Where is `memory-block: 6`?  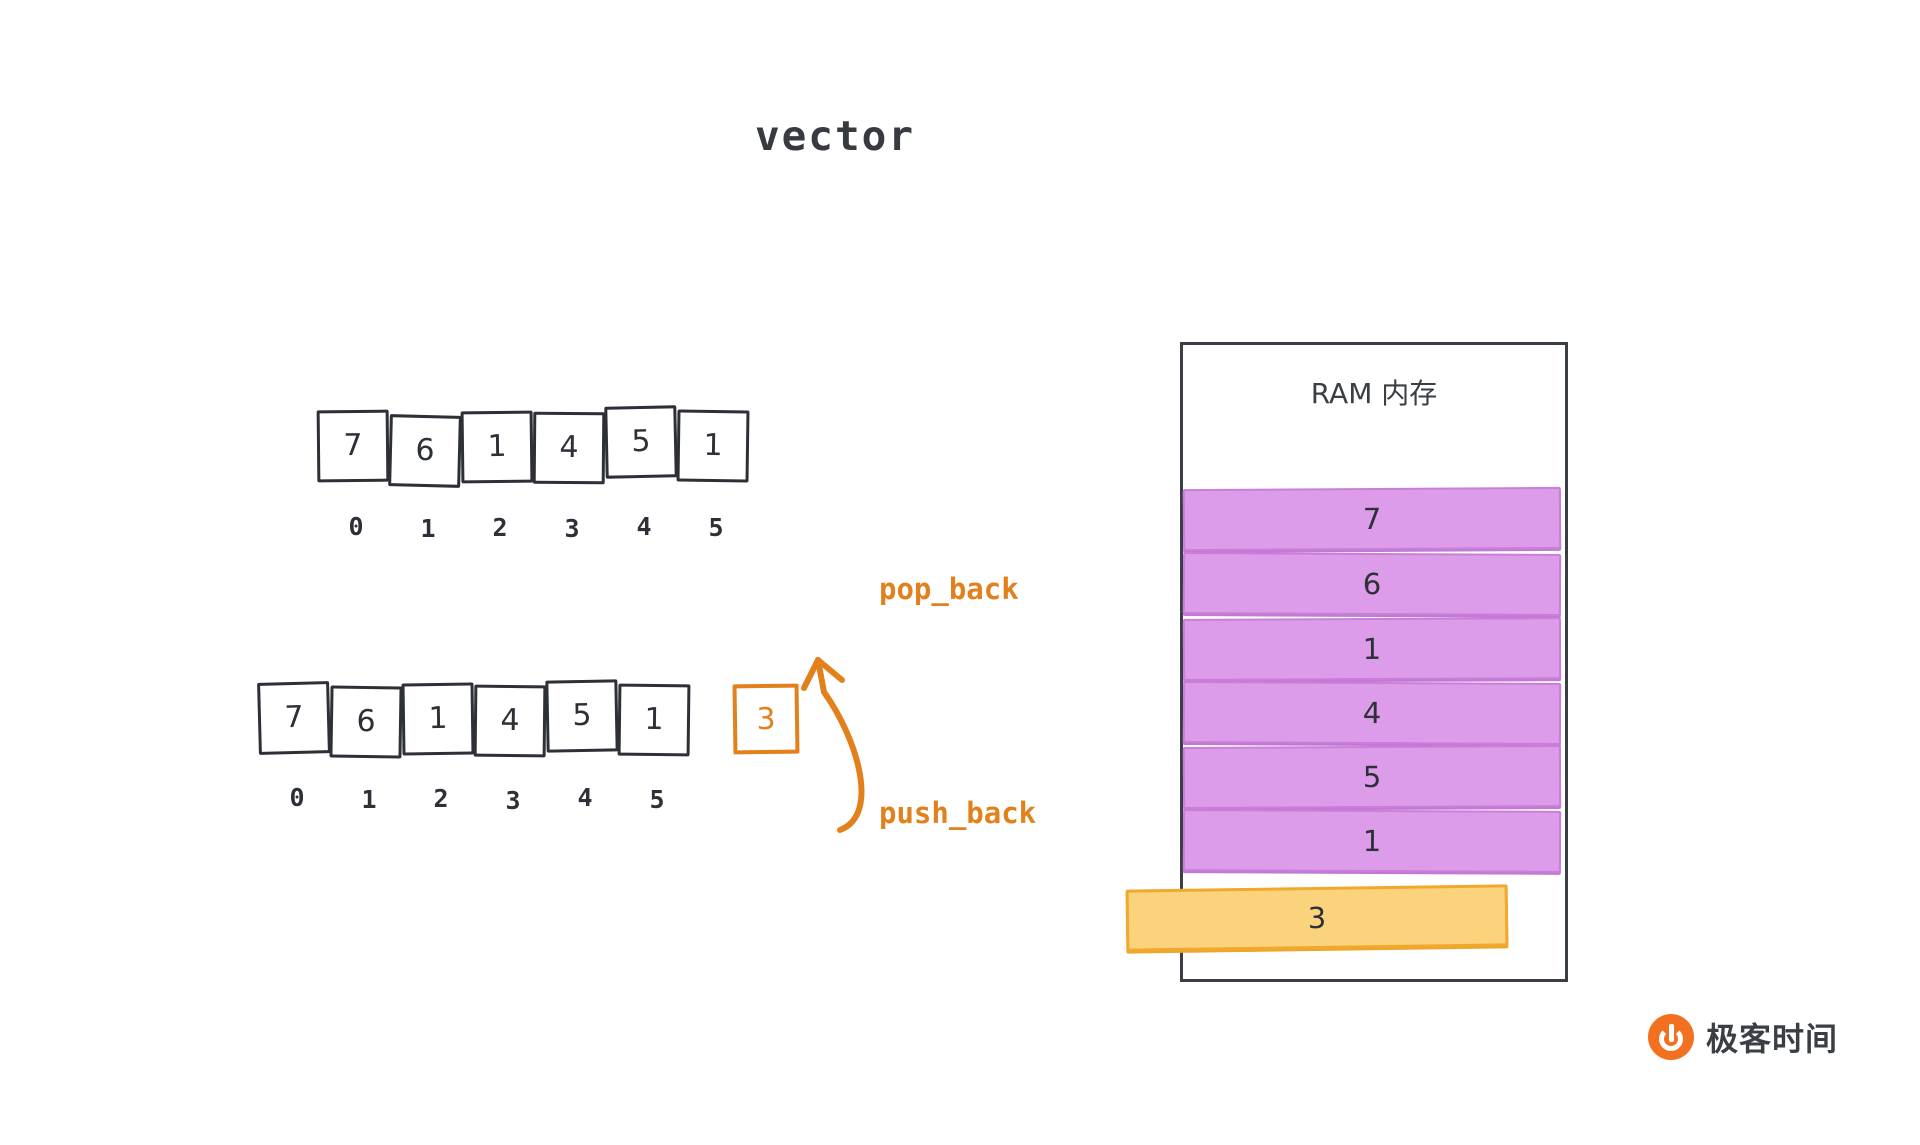
memory-block: 6 is located at coordinates (1372, 584).